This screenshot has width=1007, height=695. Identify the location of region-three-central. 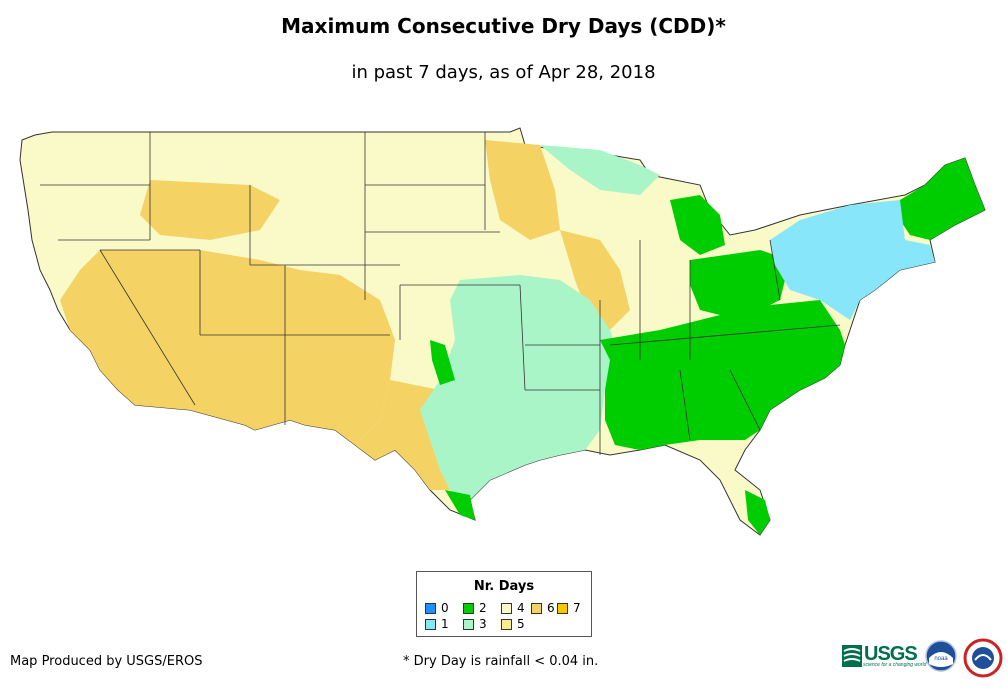
(520, 387).